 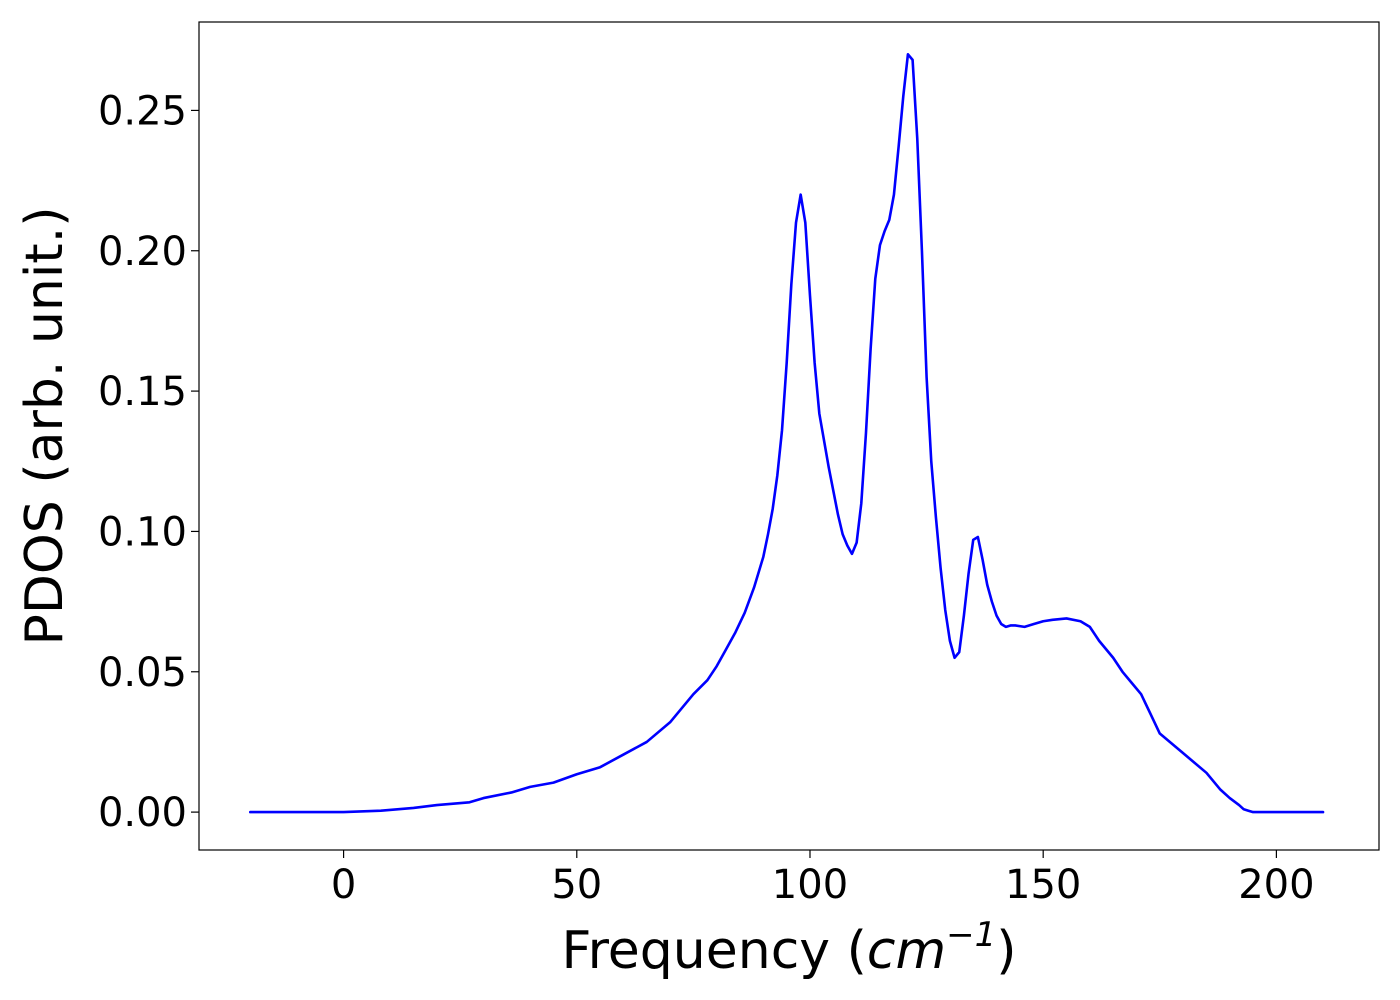 What do you see at coordinates (788, 948) in the screenshot?
I see `x-axis-label: Frequency (cm−1)` at bounding box center [788, 948].